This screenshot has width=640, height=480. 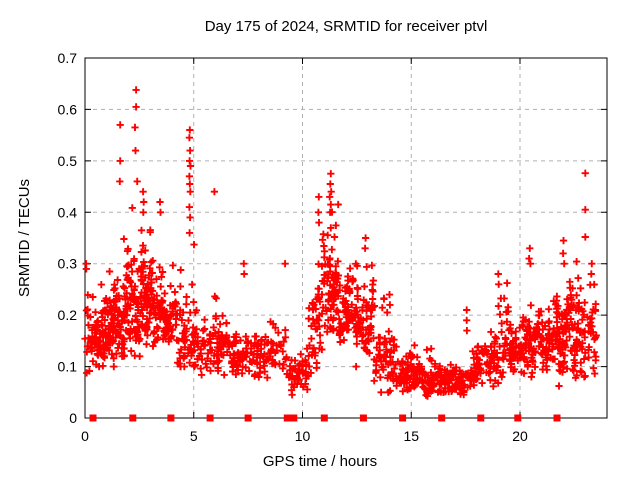 What do you see at coordinates (68, 315) in the screenshot?
I see `y-tick-label: 0.2` at bounding box center [68, 315].